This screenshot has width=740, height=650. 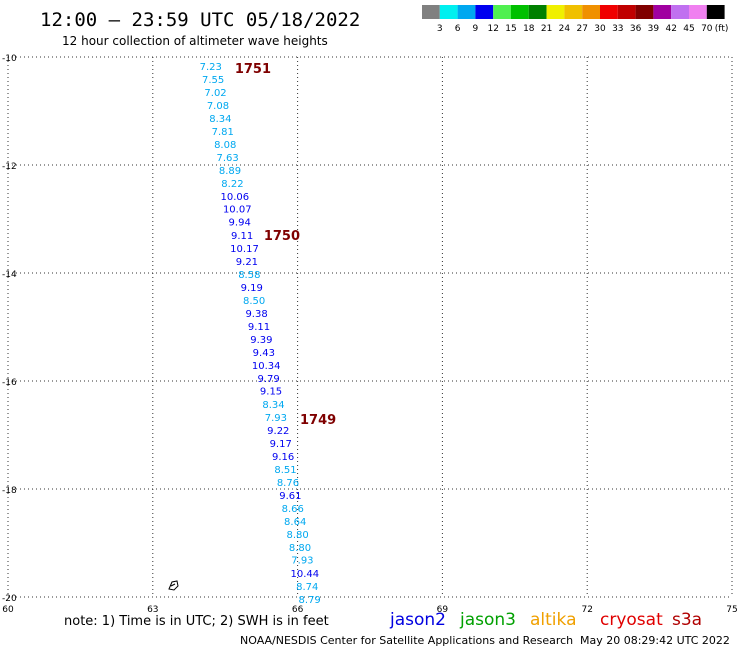 What do you see at coordinates (9, 383) in the screenshot?
I see `y-tick-label: -16` at bounding box center [9, 383].